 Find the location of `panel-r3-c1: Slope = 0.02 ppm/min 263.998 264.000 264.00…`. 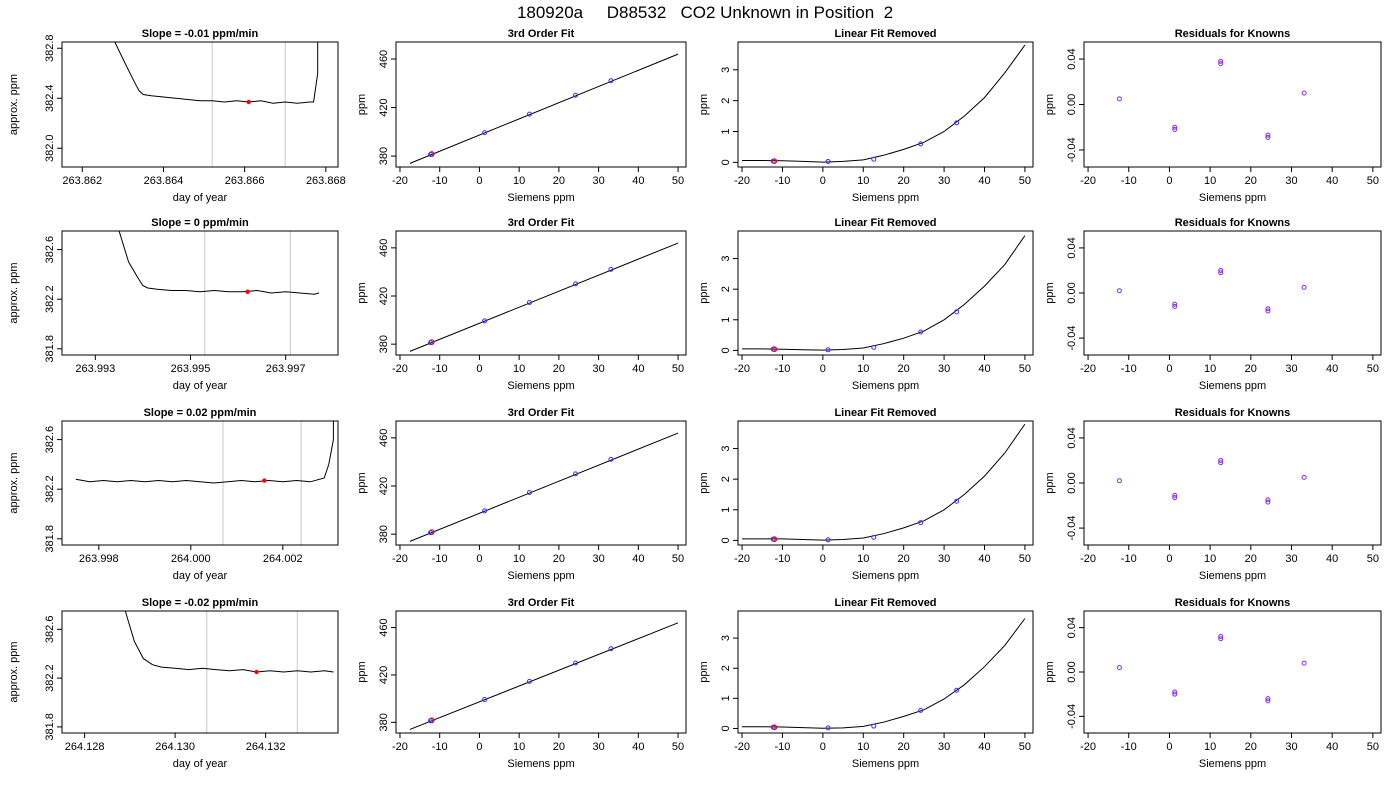

panel-r3-c1: Slope = 0.02 ppm/min 263.998 264.000 264.00… is located at coordinates (173, 494).